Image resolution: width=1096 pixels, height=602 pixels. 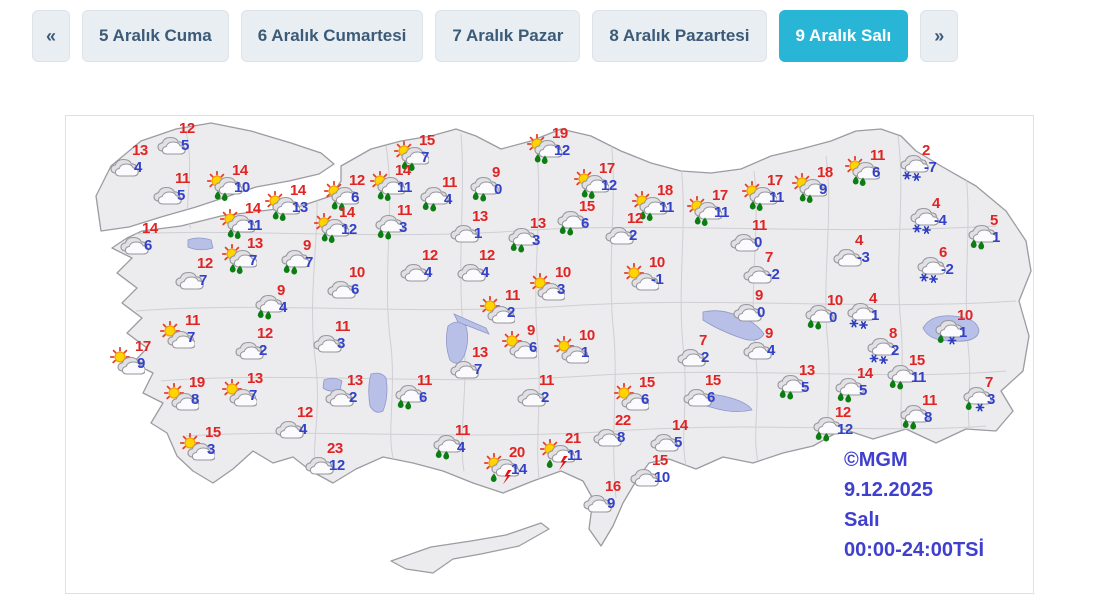 What do you see at coordinates (51, 36) in the screenshot?
I see `prev-day-button: «` at bounding box center [51, 36].